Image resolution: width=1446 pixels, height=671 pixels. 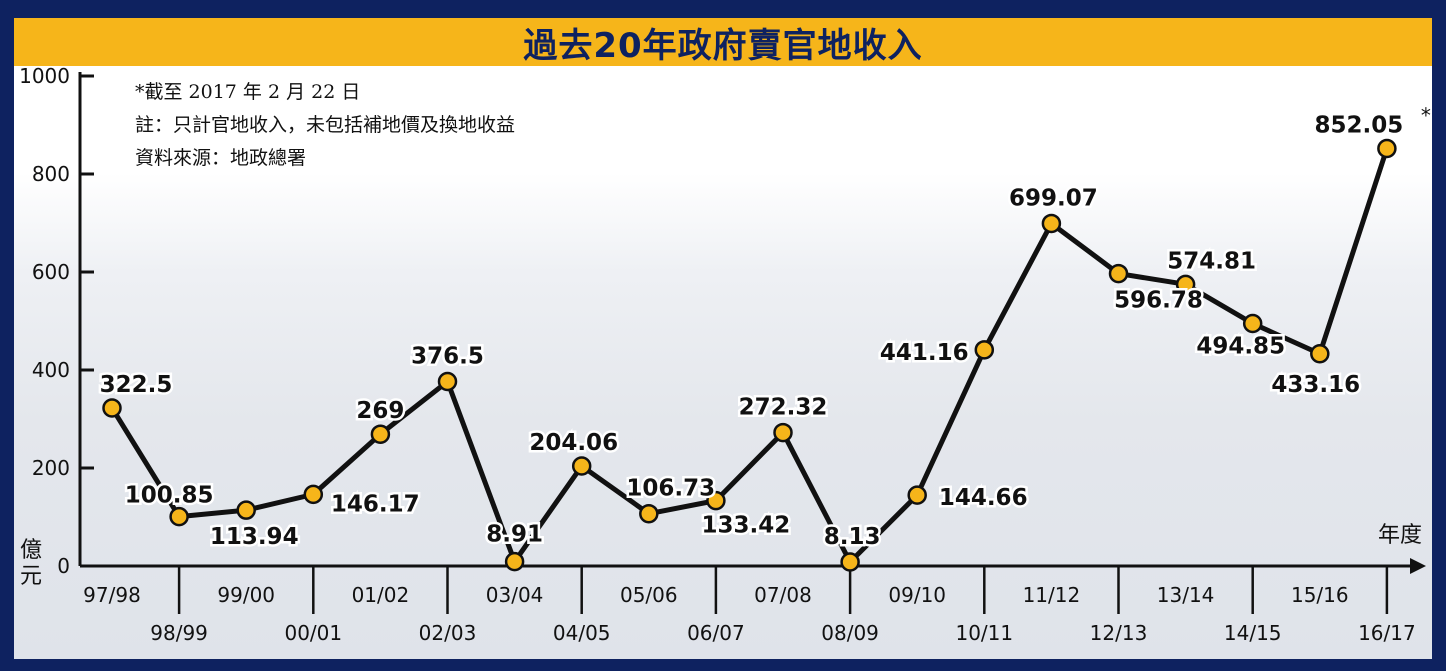 What do you see at coordinates (447, 357) in the screenshot?
I see `data-label: 376.5` at bounding box center [447, 357].